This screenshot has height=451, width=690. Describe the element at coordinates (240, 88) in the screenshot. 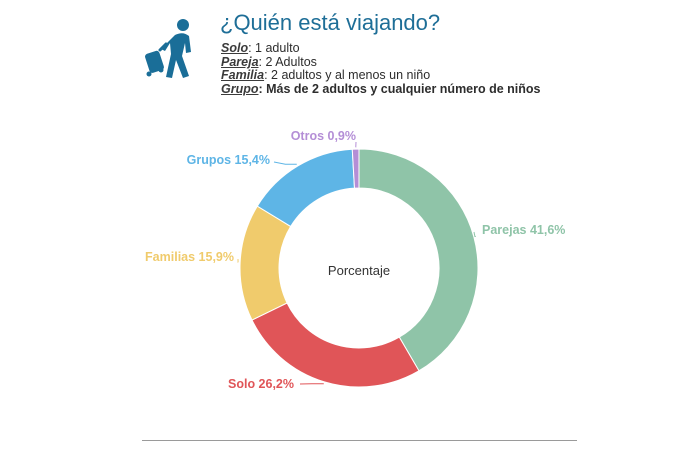

I see `definition-term: Grupo` at that location.